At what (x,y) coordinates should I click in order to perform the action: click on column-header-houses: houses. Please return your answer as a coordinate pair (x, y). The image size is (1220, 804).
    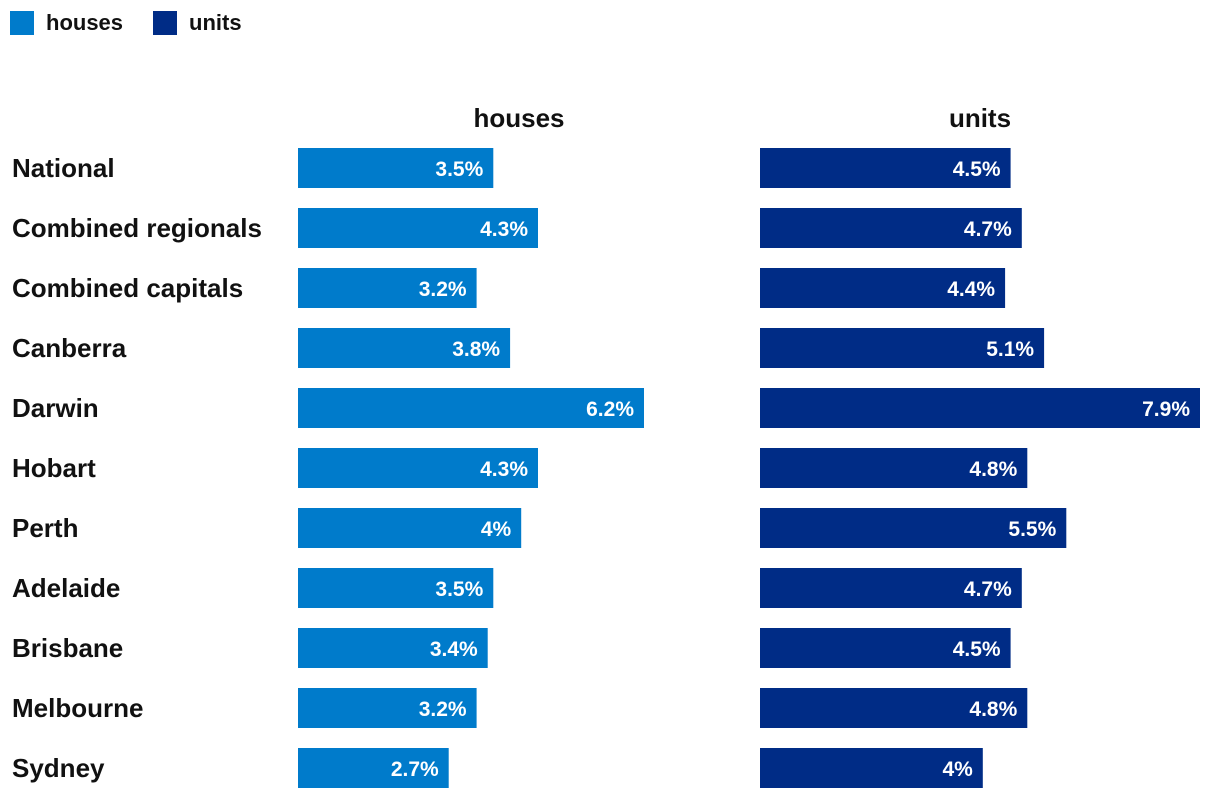
    Looking at the image, I should click on (518, 118).